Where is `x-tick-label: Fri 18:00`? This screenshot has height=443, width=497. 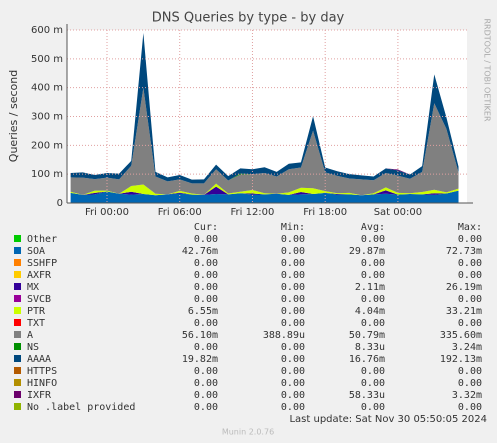
x-tick-label: Fri 18:00 is located at coordinates (325, 212).